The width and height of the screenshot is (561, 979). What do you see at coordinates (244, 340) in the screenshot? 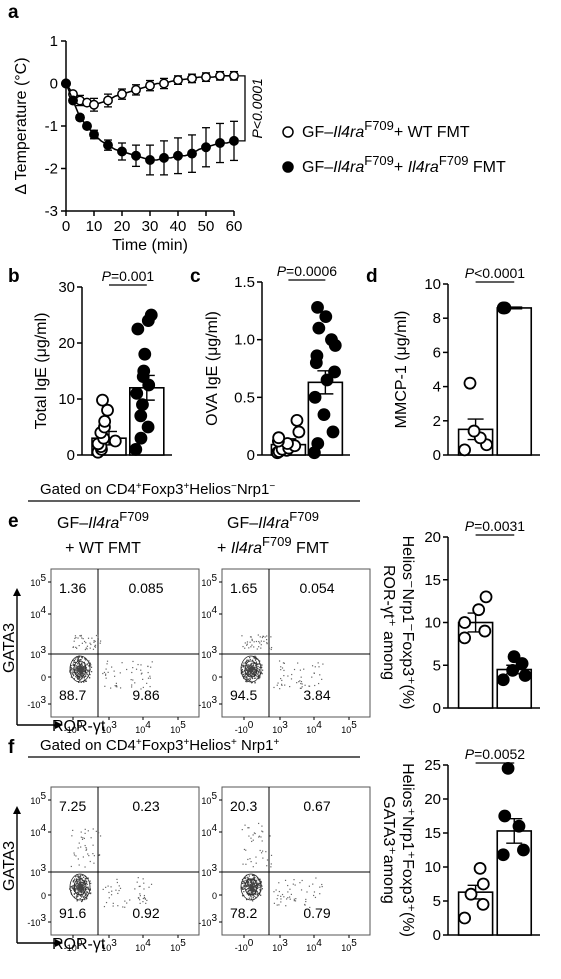
I see `y-tick-label: 1.0` at bounding box center [244, 340].